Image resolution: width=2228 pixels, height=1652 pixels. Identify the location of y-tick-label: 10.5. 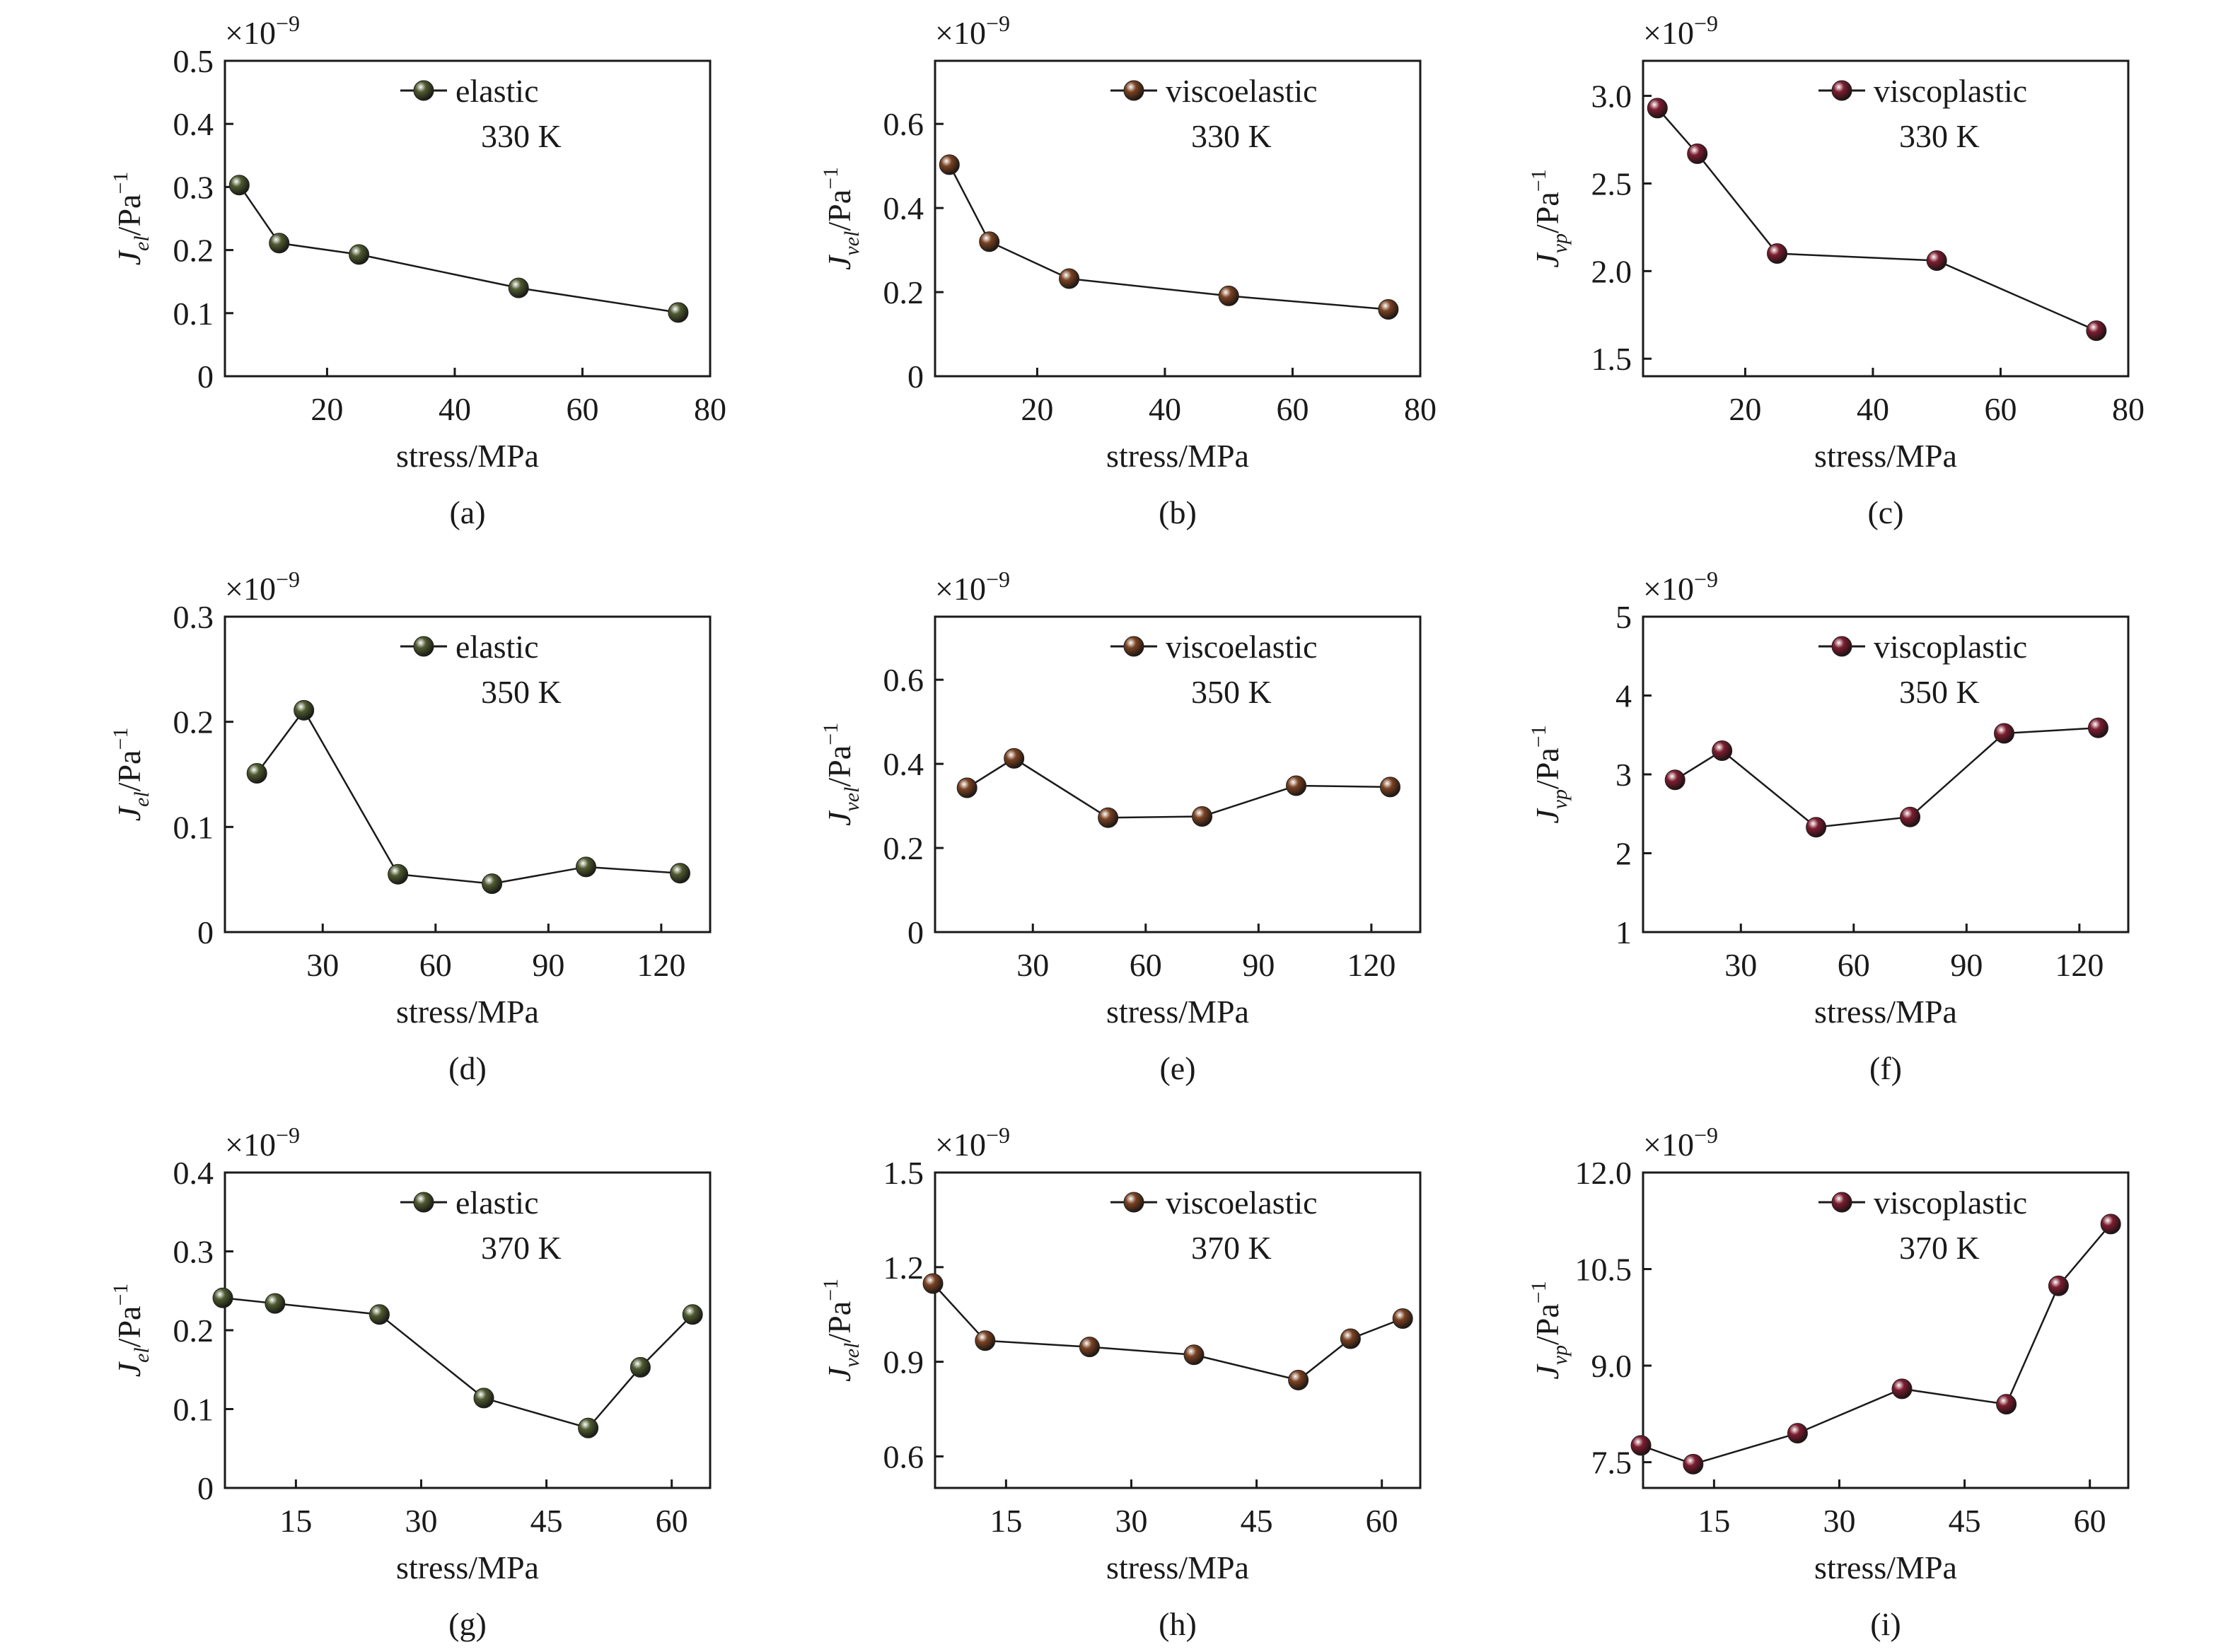
(1604, 1270).